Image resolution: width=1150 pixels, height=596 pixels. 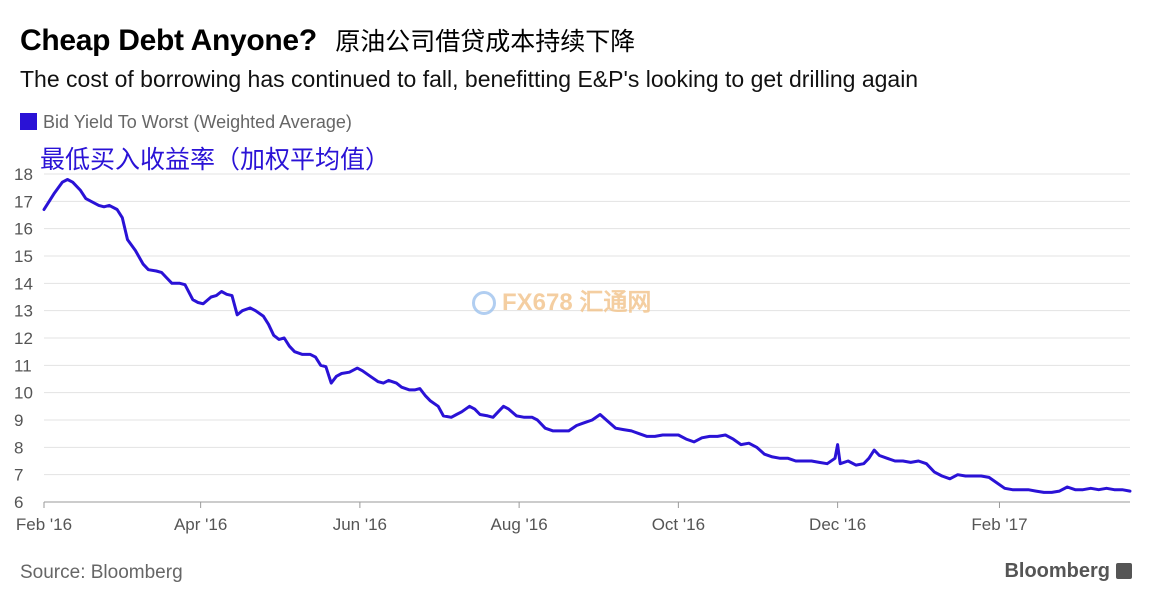 I want to click on x-tick-label: Feb '17, so click(x=999, y=524).